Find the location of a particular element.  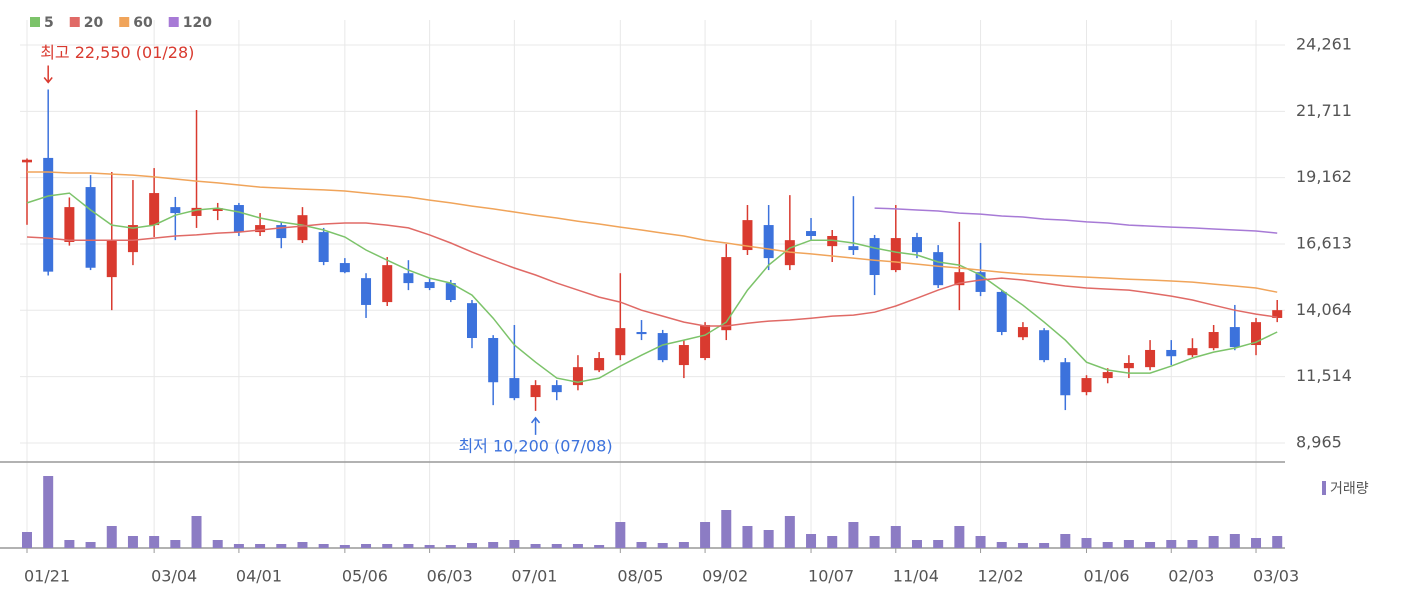

x-tick-label: 11/04 is located at coordinates (916, 576).